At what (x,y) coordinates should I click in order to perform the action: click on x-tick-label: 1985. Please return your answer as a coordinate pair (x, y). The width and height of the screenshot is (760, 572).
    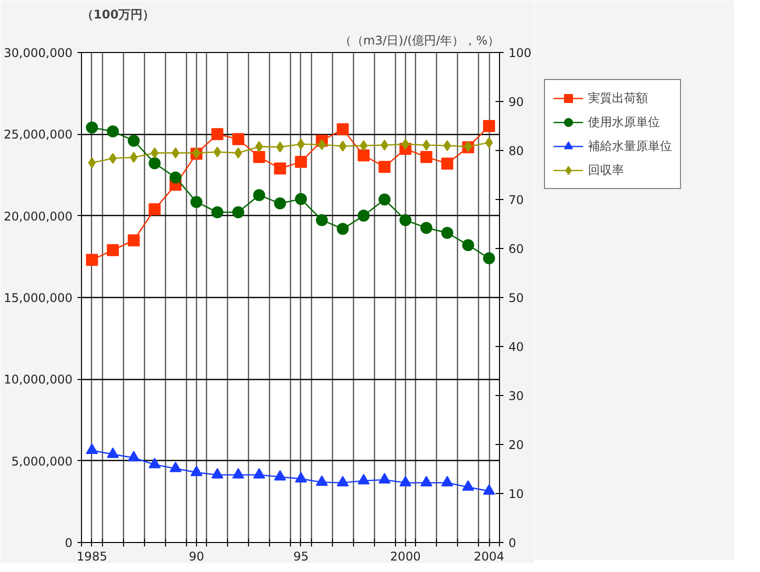
    Looking at the image, I should click on (92, 557).